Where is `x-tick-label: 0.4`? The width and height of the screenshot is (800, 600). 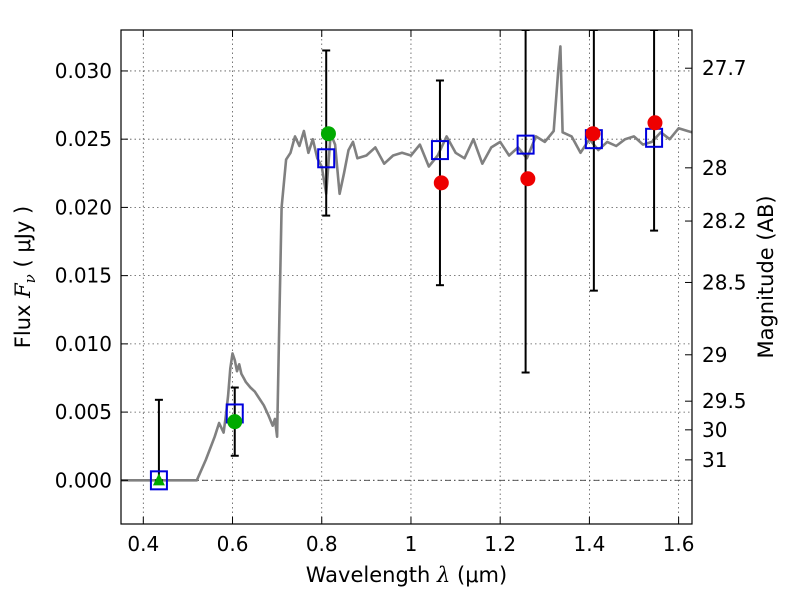 x-tick-label: 0.4 is located at coordinates (143, 544).